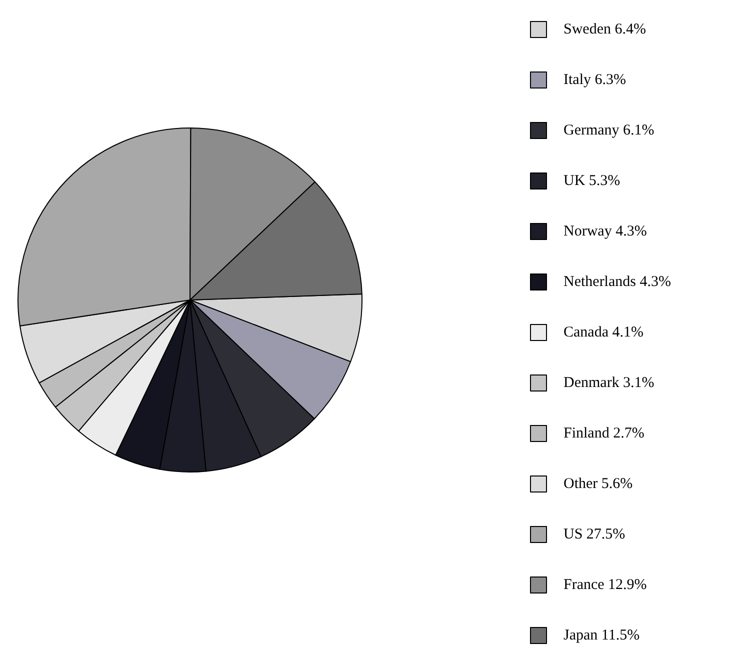  I want to click on legend-label: Finland 2.7%, so click(604, 434).